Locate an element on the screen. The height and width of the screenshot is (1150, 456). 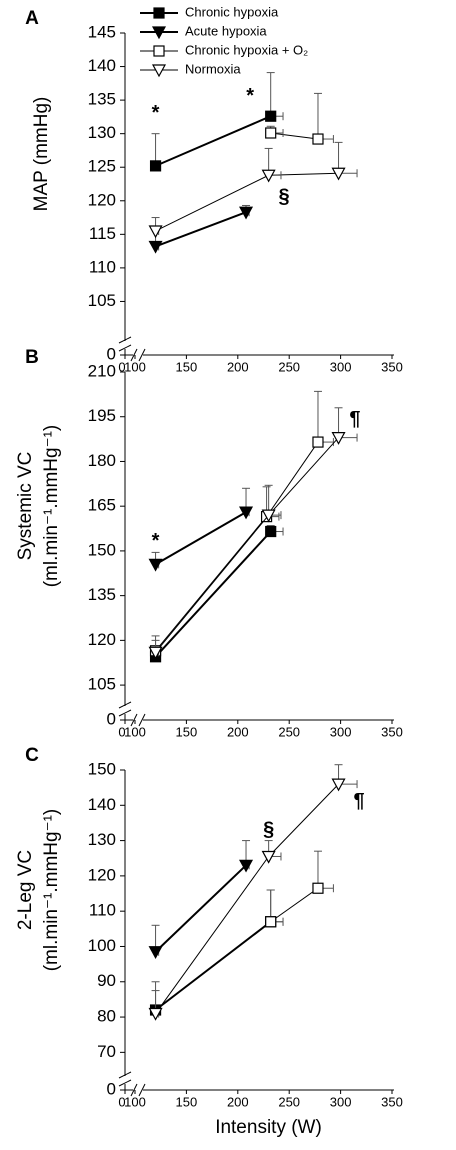
y-tick-label: 165 is located at coordinates (102, 505).